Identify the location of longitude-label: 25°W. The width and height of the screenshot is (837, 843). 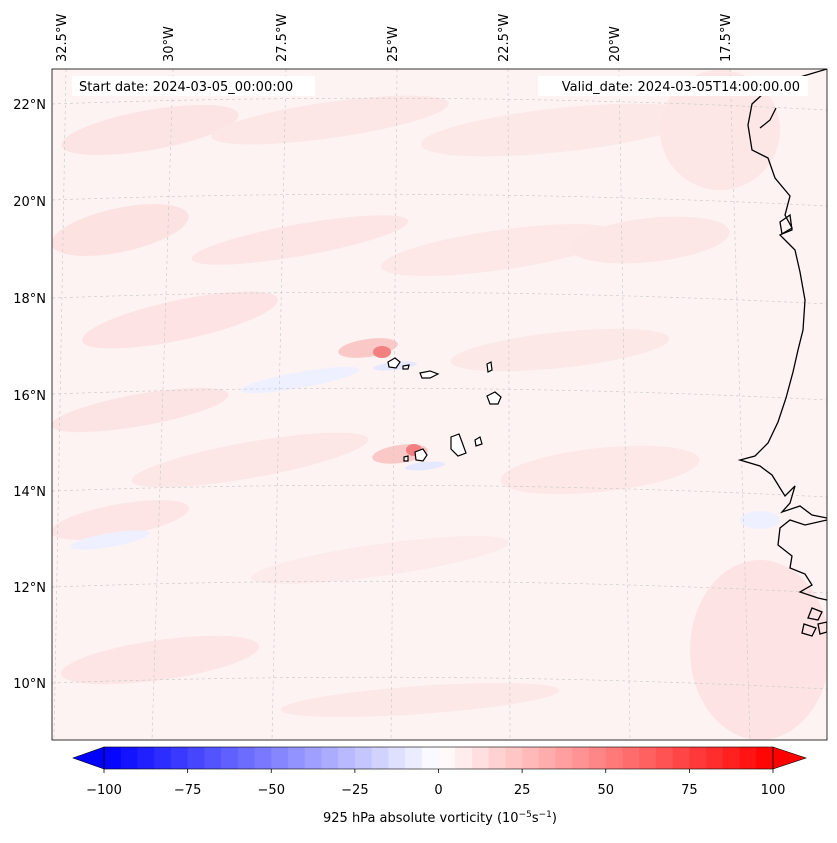
(393, 44).